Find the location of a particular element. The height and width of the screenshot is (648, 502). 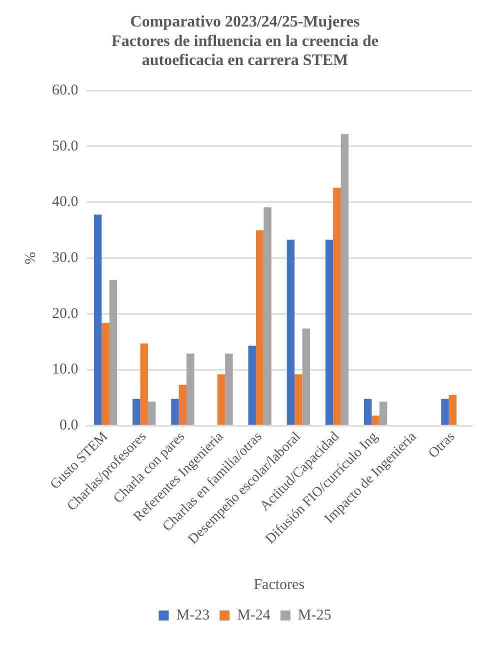

chart-title: Comparativo 2023/24/25-Mujeres Factores de influencia en la creencia de autoeficacia en carrera STEM is located at coordinates (245, 42).